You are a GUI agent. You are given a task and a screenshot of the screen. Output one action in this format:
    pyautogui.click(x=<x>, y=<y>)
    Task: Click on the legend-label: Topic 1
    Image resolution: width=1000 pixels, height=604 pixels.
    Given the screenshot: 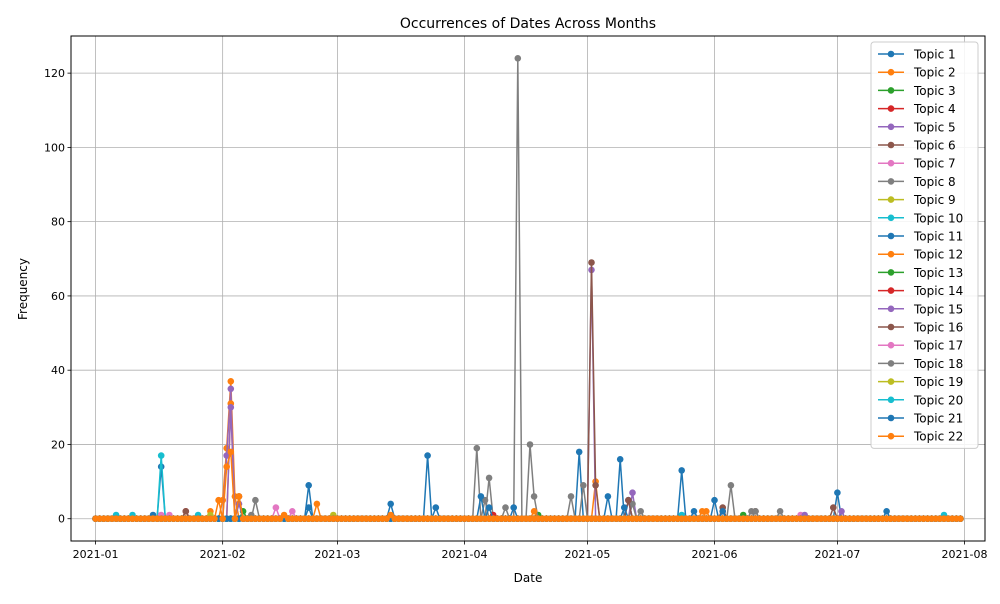 What is the action you would take?
    pyautogui.click(x=934, y=55)
    